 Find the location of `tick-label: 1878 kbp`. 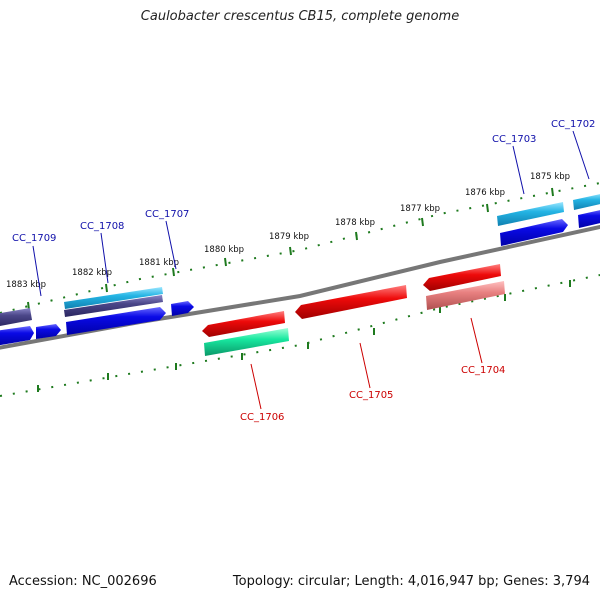

tick-label: 1878 kbp is located at coordinates (355, 223).